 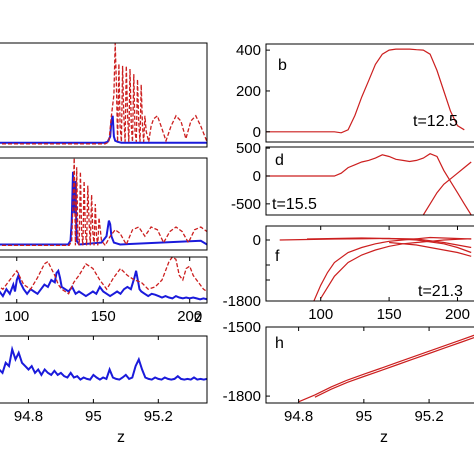 What do you see at coordinates (435, 121) in the screenshot?
I see `time-label: t=12.5` at bounding box center [435, 121].